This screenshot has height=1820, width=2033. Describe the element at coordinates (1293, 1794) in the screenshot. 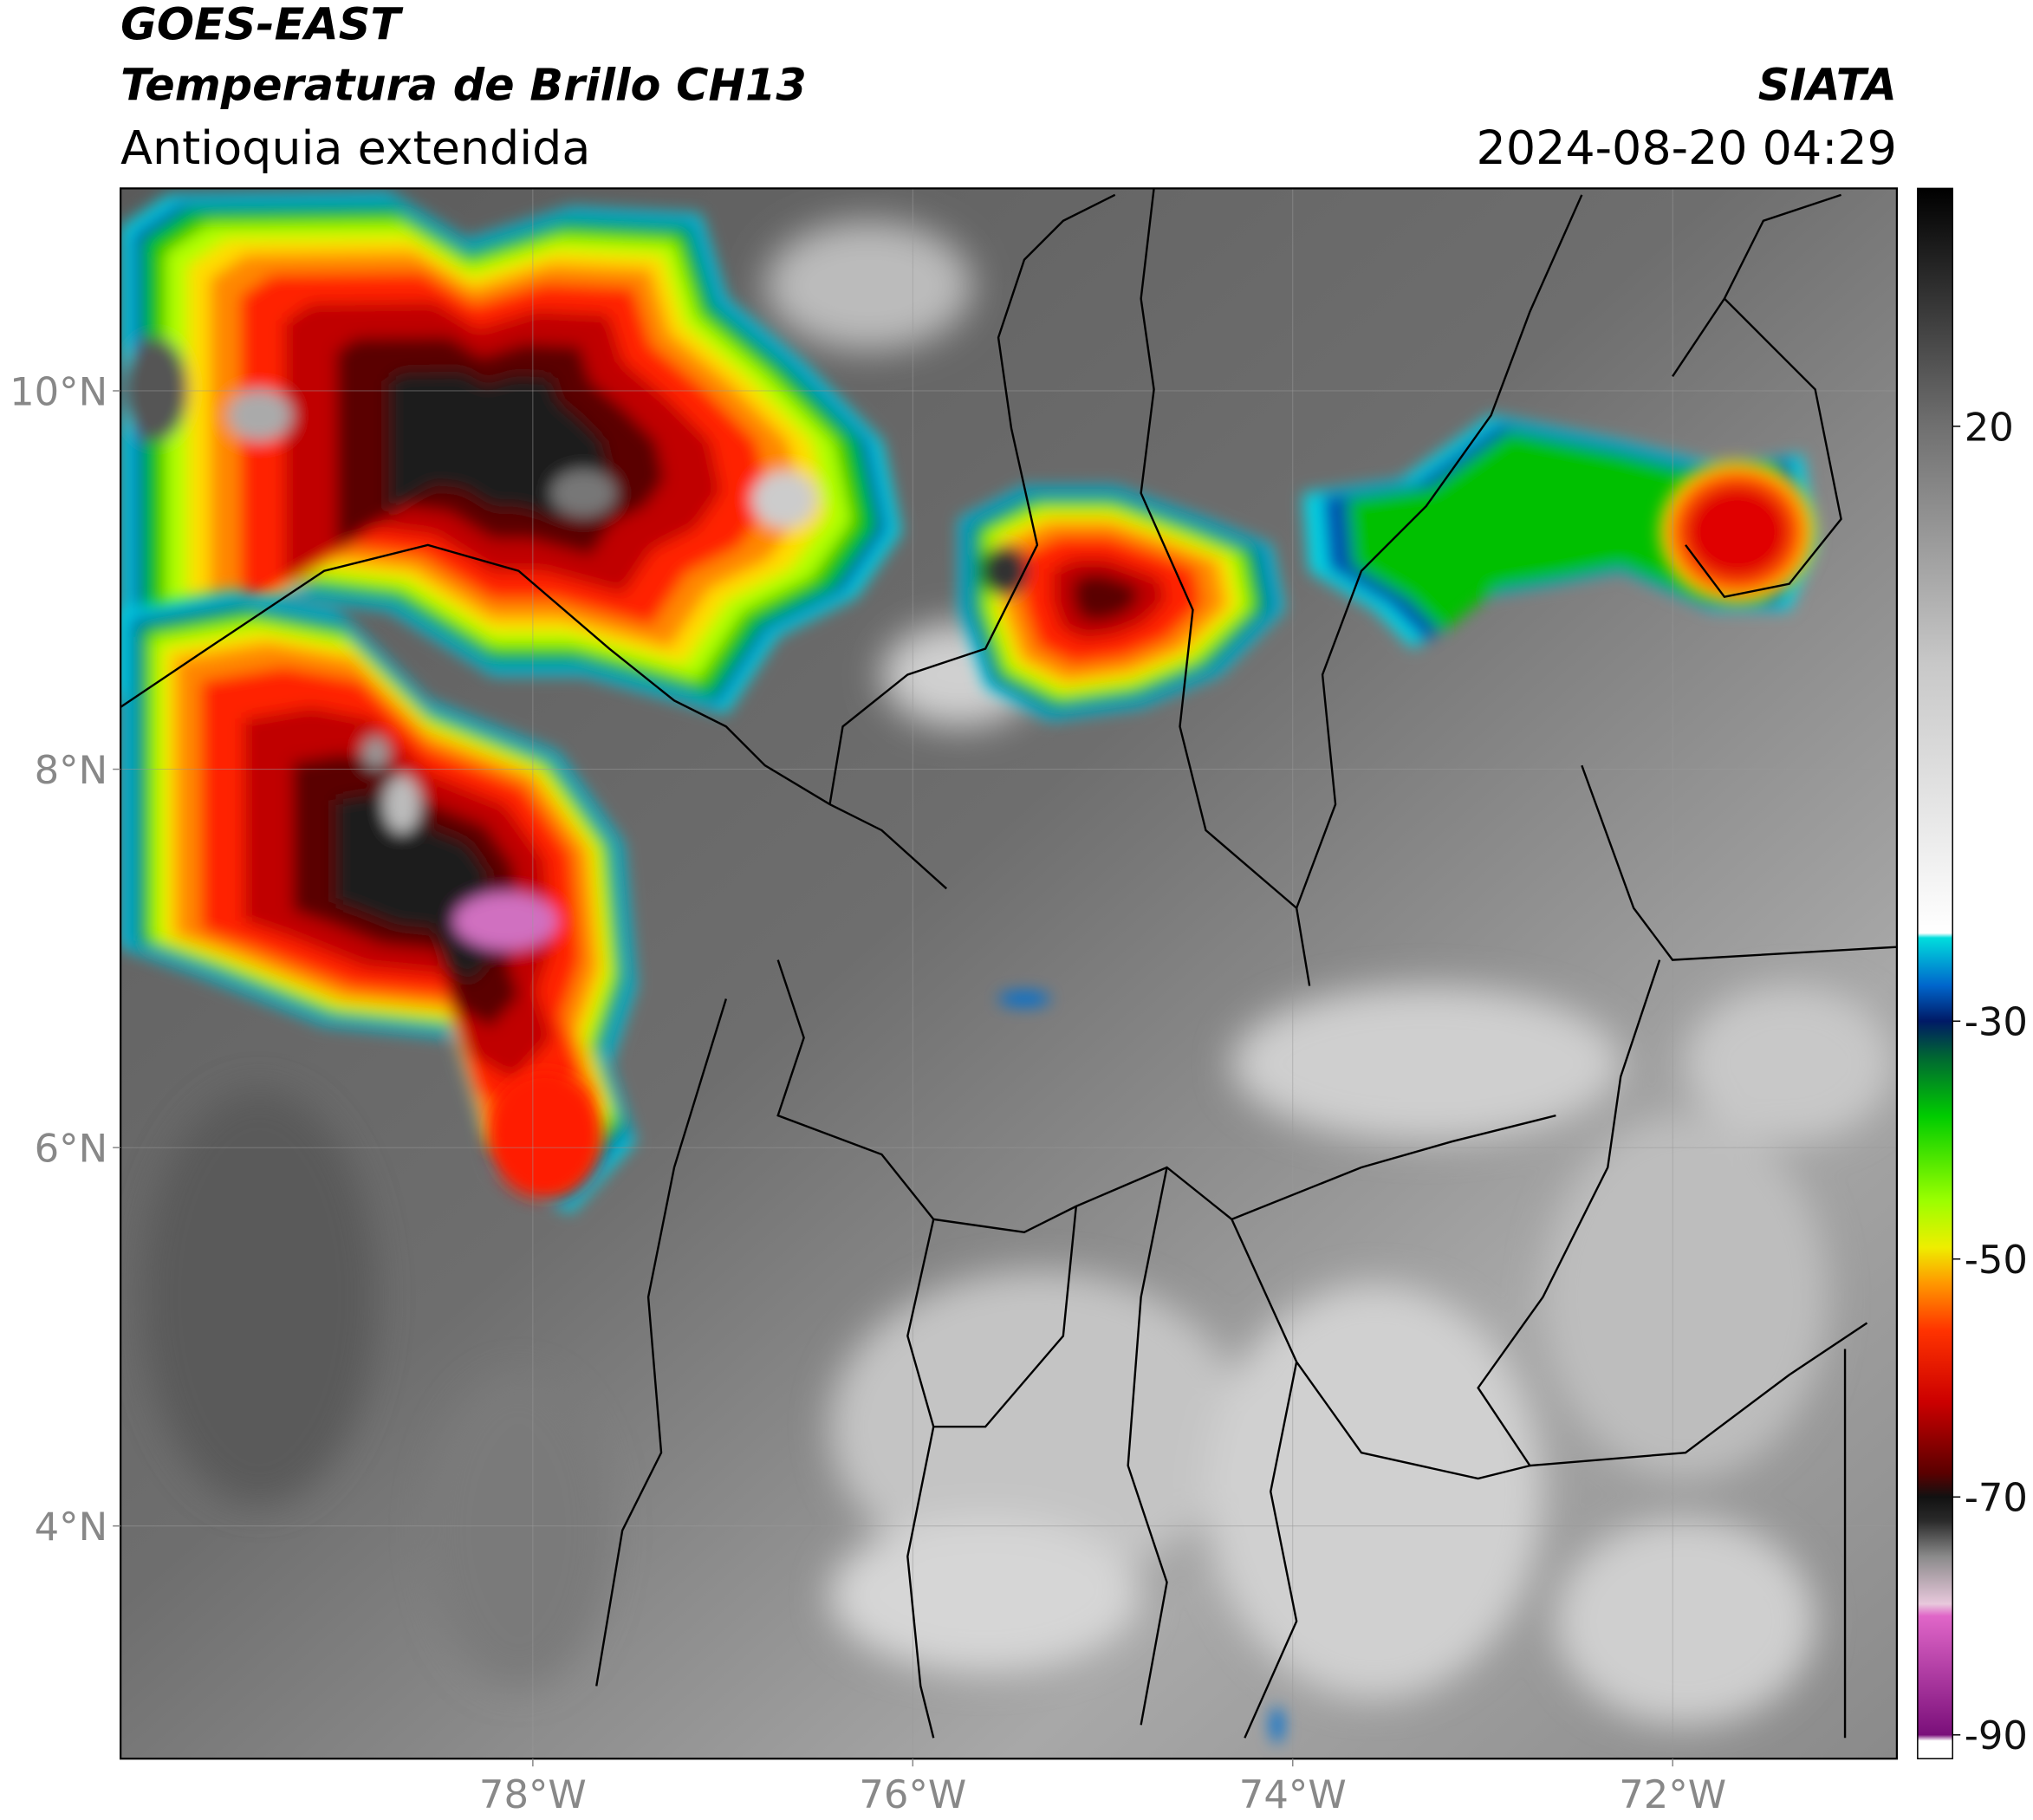

I see `x-tick-label: 74°W` at that location.